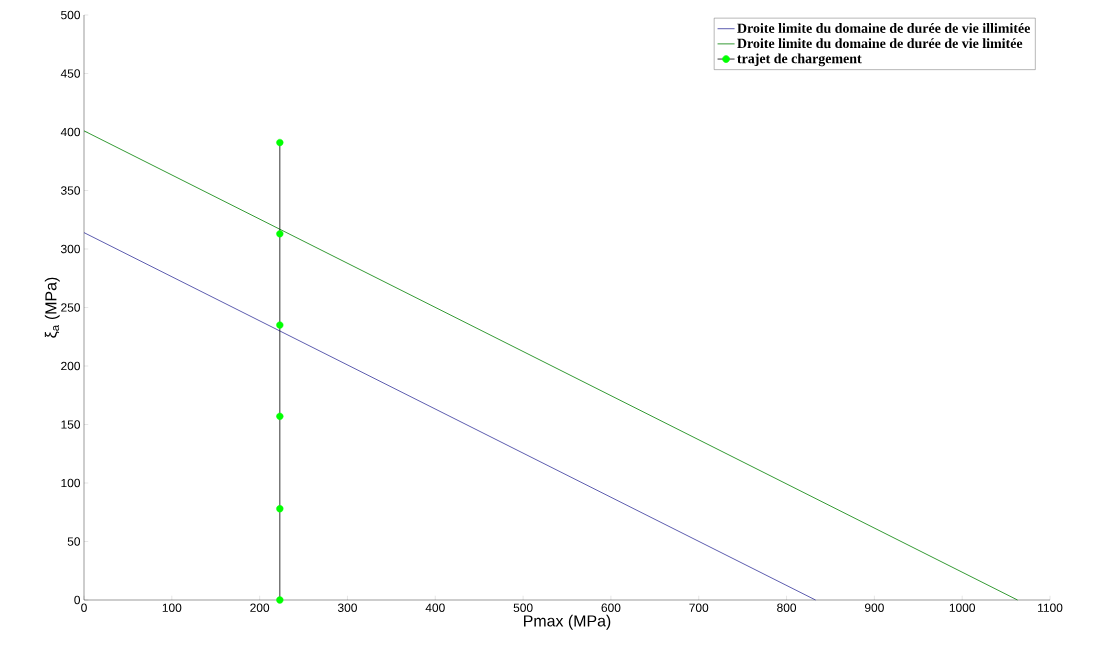 The height and width of the screenshot is (653, 1104). I want to click on y-tick-label: 200, so click(71, 366).